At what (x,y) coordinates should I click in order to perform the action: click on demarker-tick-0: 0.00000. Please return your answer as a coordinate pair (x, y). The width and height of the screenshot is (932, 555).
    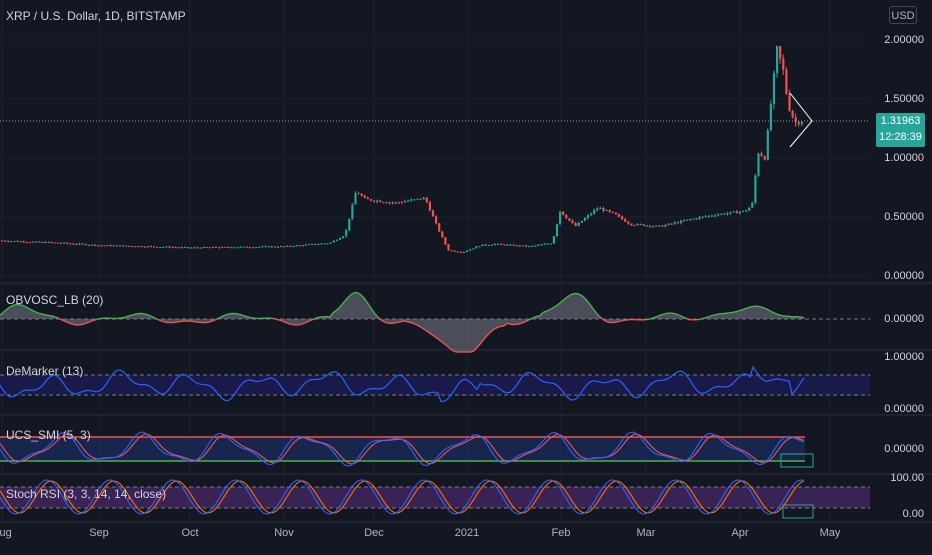
    Looking at the image, I should click on (904, 409).